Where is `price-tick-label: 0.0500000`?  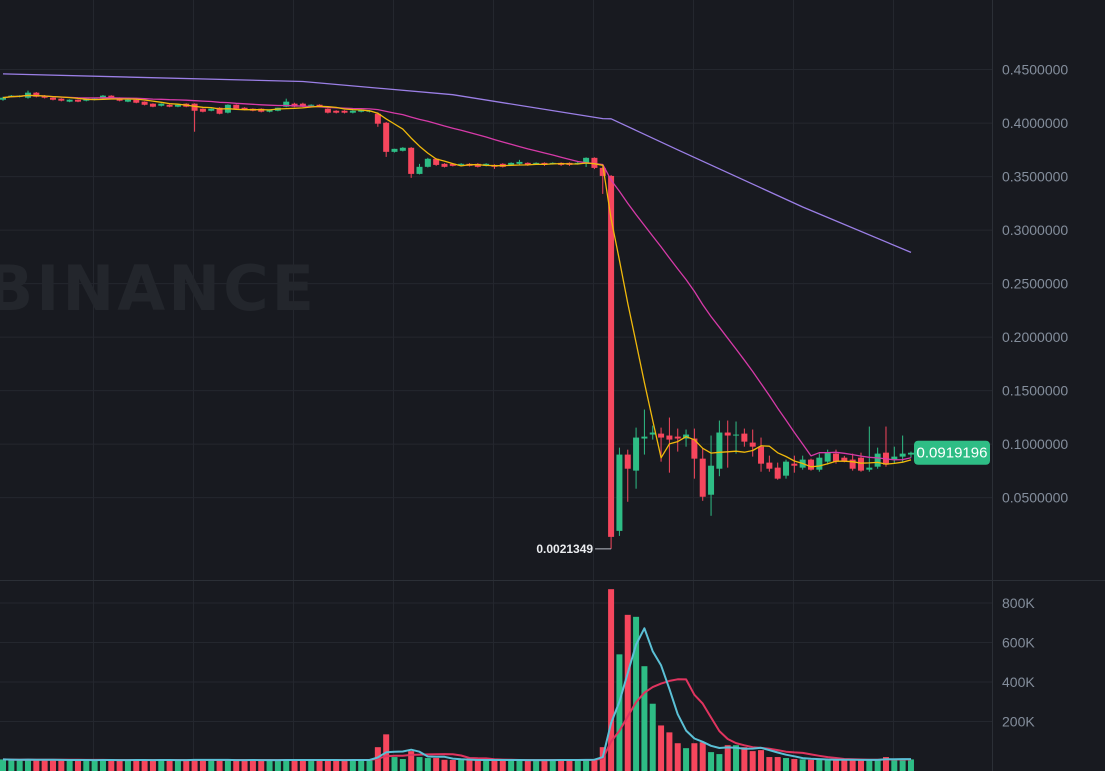
price-tick-label: 0.0500000 is located at coordinates (1035, 498).